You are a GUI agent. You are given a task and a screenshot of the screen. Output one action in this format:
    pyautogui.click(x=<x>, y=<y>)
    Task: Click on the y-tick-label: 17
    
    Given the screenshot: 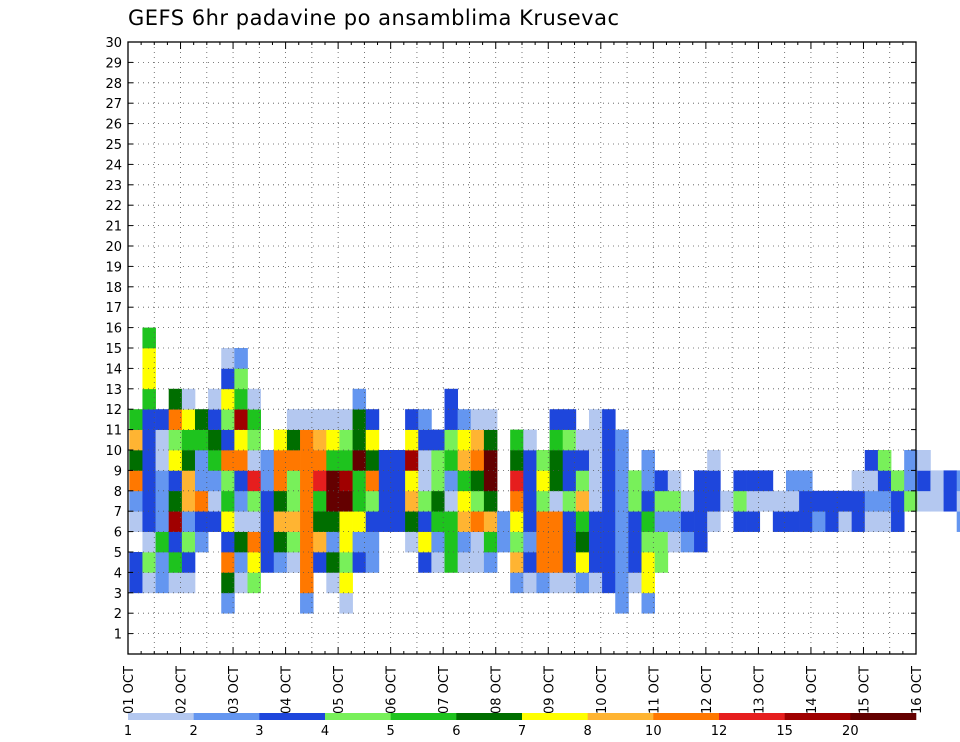 What is the action you would take?
    pyautogui.click(x=113, y=308)
    